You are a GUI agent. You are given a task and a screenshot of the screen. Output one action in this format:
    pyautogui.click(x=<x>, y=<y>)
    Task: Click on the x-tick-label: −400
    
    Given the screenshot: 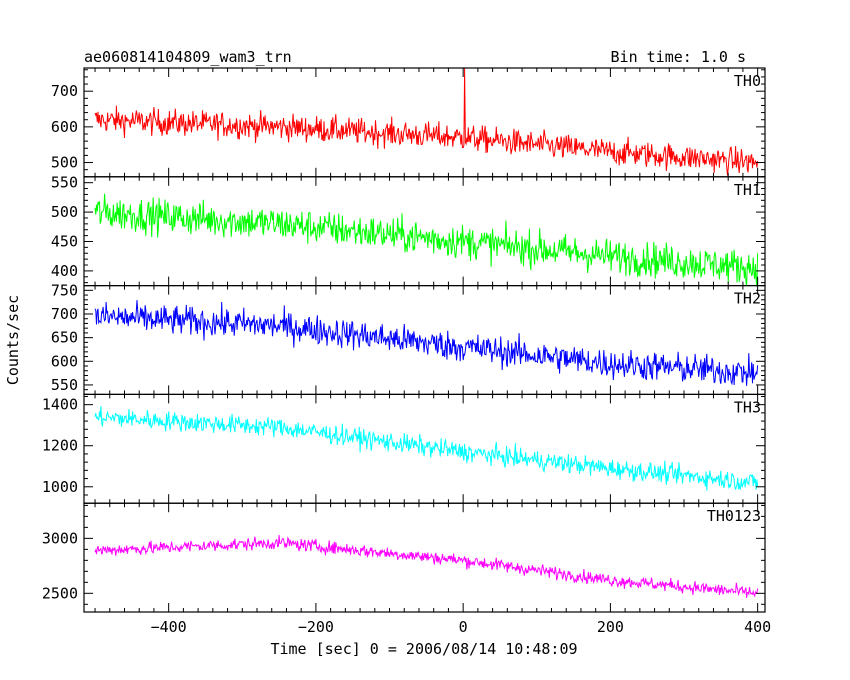 What is the action you would take?
    pyautogui.click(x=169, y=627)
    